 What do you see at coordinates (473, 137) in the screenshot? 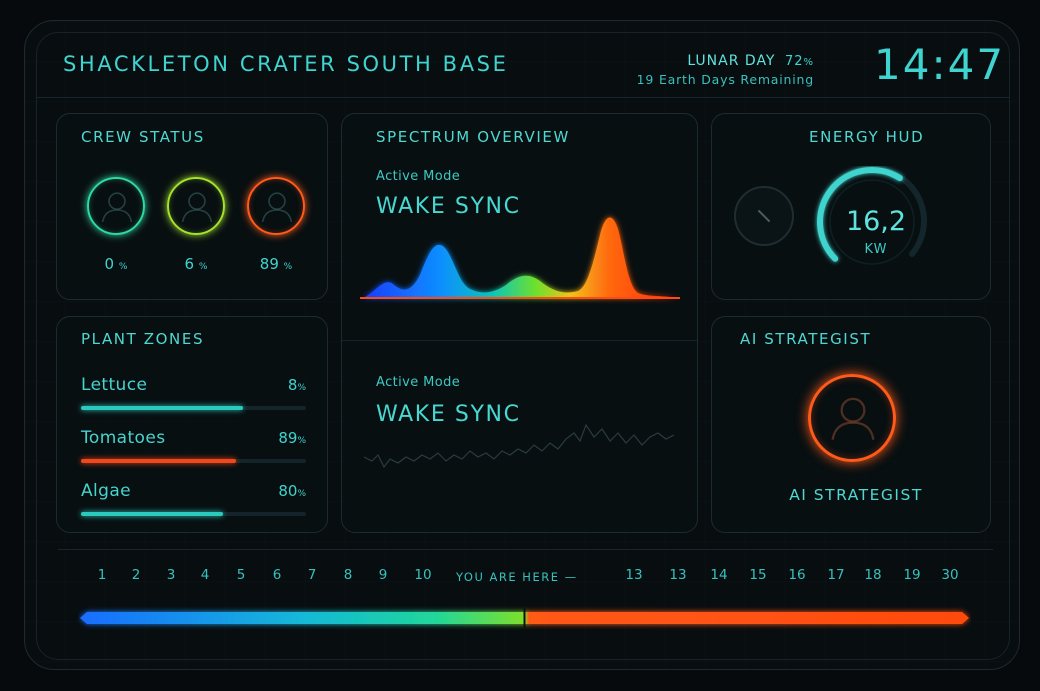
I see `spectrum-title: SPECTRUM OVERVIEW` at bounding box center [473, 137].